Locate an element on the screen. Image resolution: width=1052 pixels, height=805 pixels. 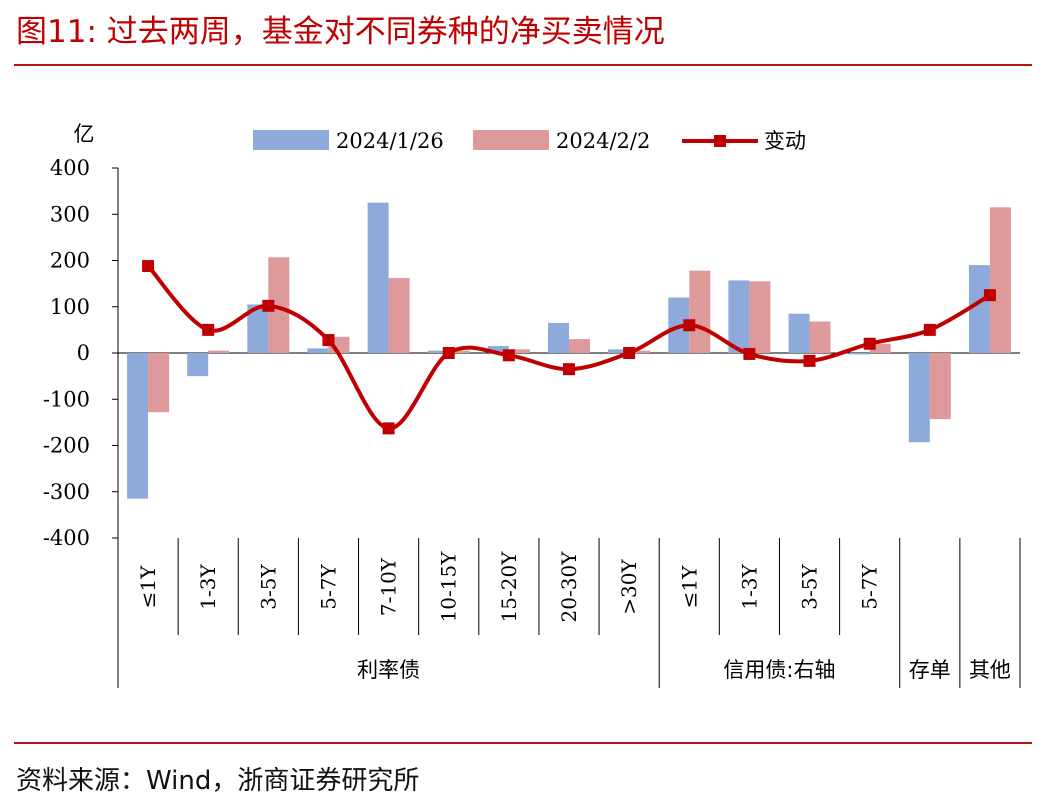
category-label: 7-10Y is located at coordinates (389, 586).